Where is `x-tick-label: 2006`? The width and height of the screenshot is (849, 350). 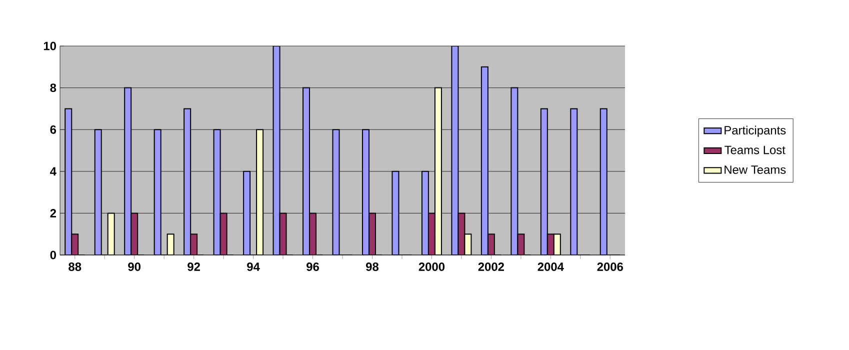 x-tick-label: 2006 is located at coordinates (610, 266).